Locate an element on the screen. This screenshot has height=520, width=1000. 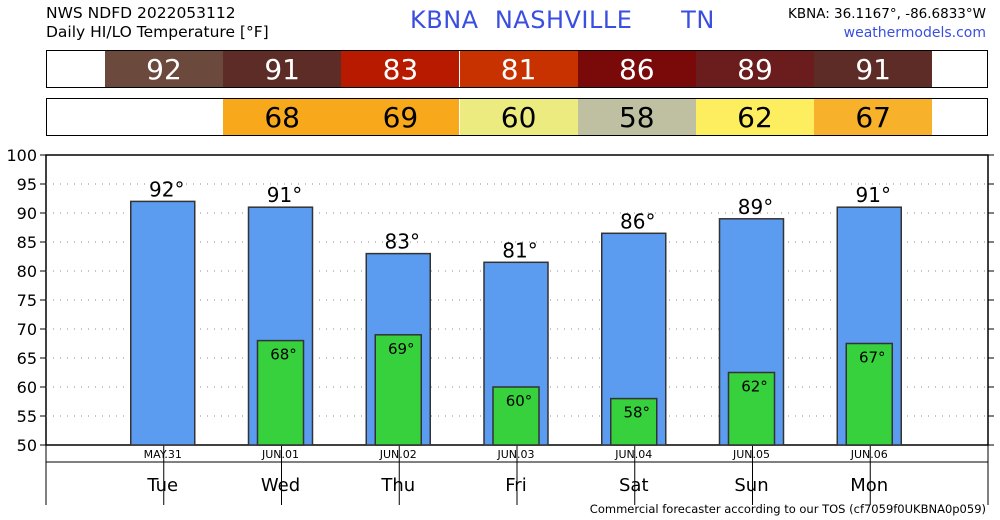
y-tick-label: 60 is located at coordinates (27, 387).